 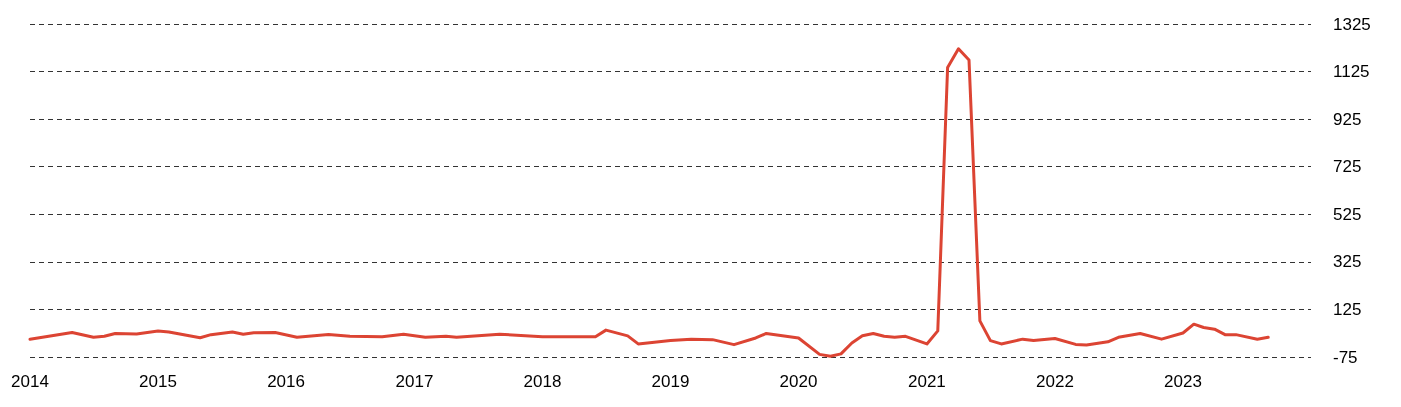 What do you see at coordinates (1055, 381) in the screenshot?
I see `x-tick-label: 2022` at bounding box center [1055, 381].